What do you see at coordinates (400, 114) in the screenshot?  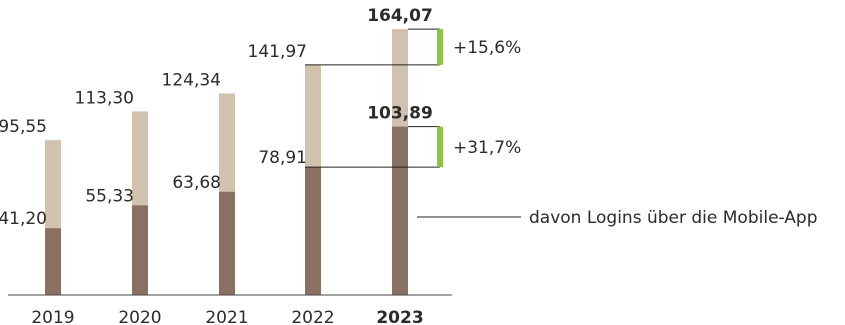 I see `data-label-mobile-2023: 103,89` at bounding box center [400, 114].